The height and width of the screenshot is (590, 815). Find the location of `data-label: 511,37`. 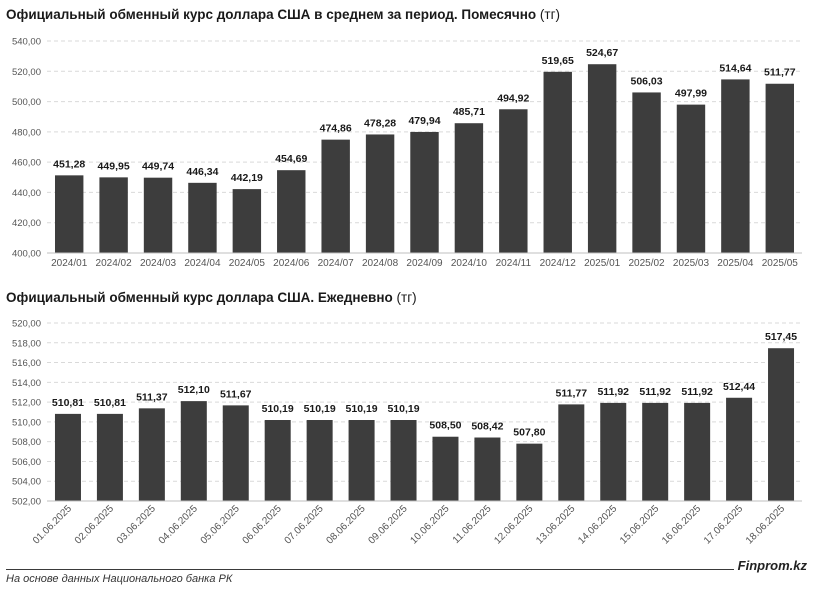

data-label: 511,37 is located at coordinates (152, 397).